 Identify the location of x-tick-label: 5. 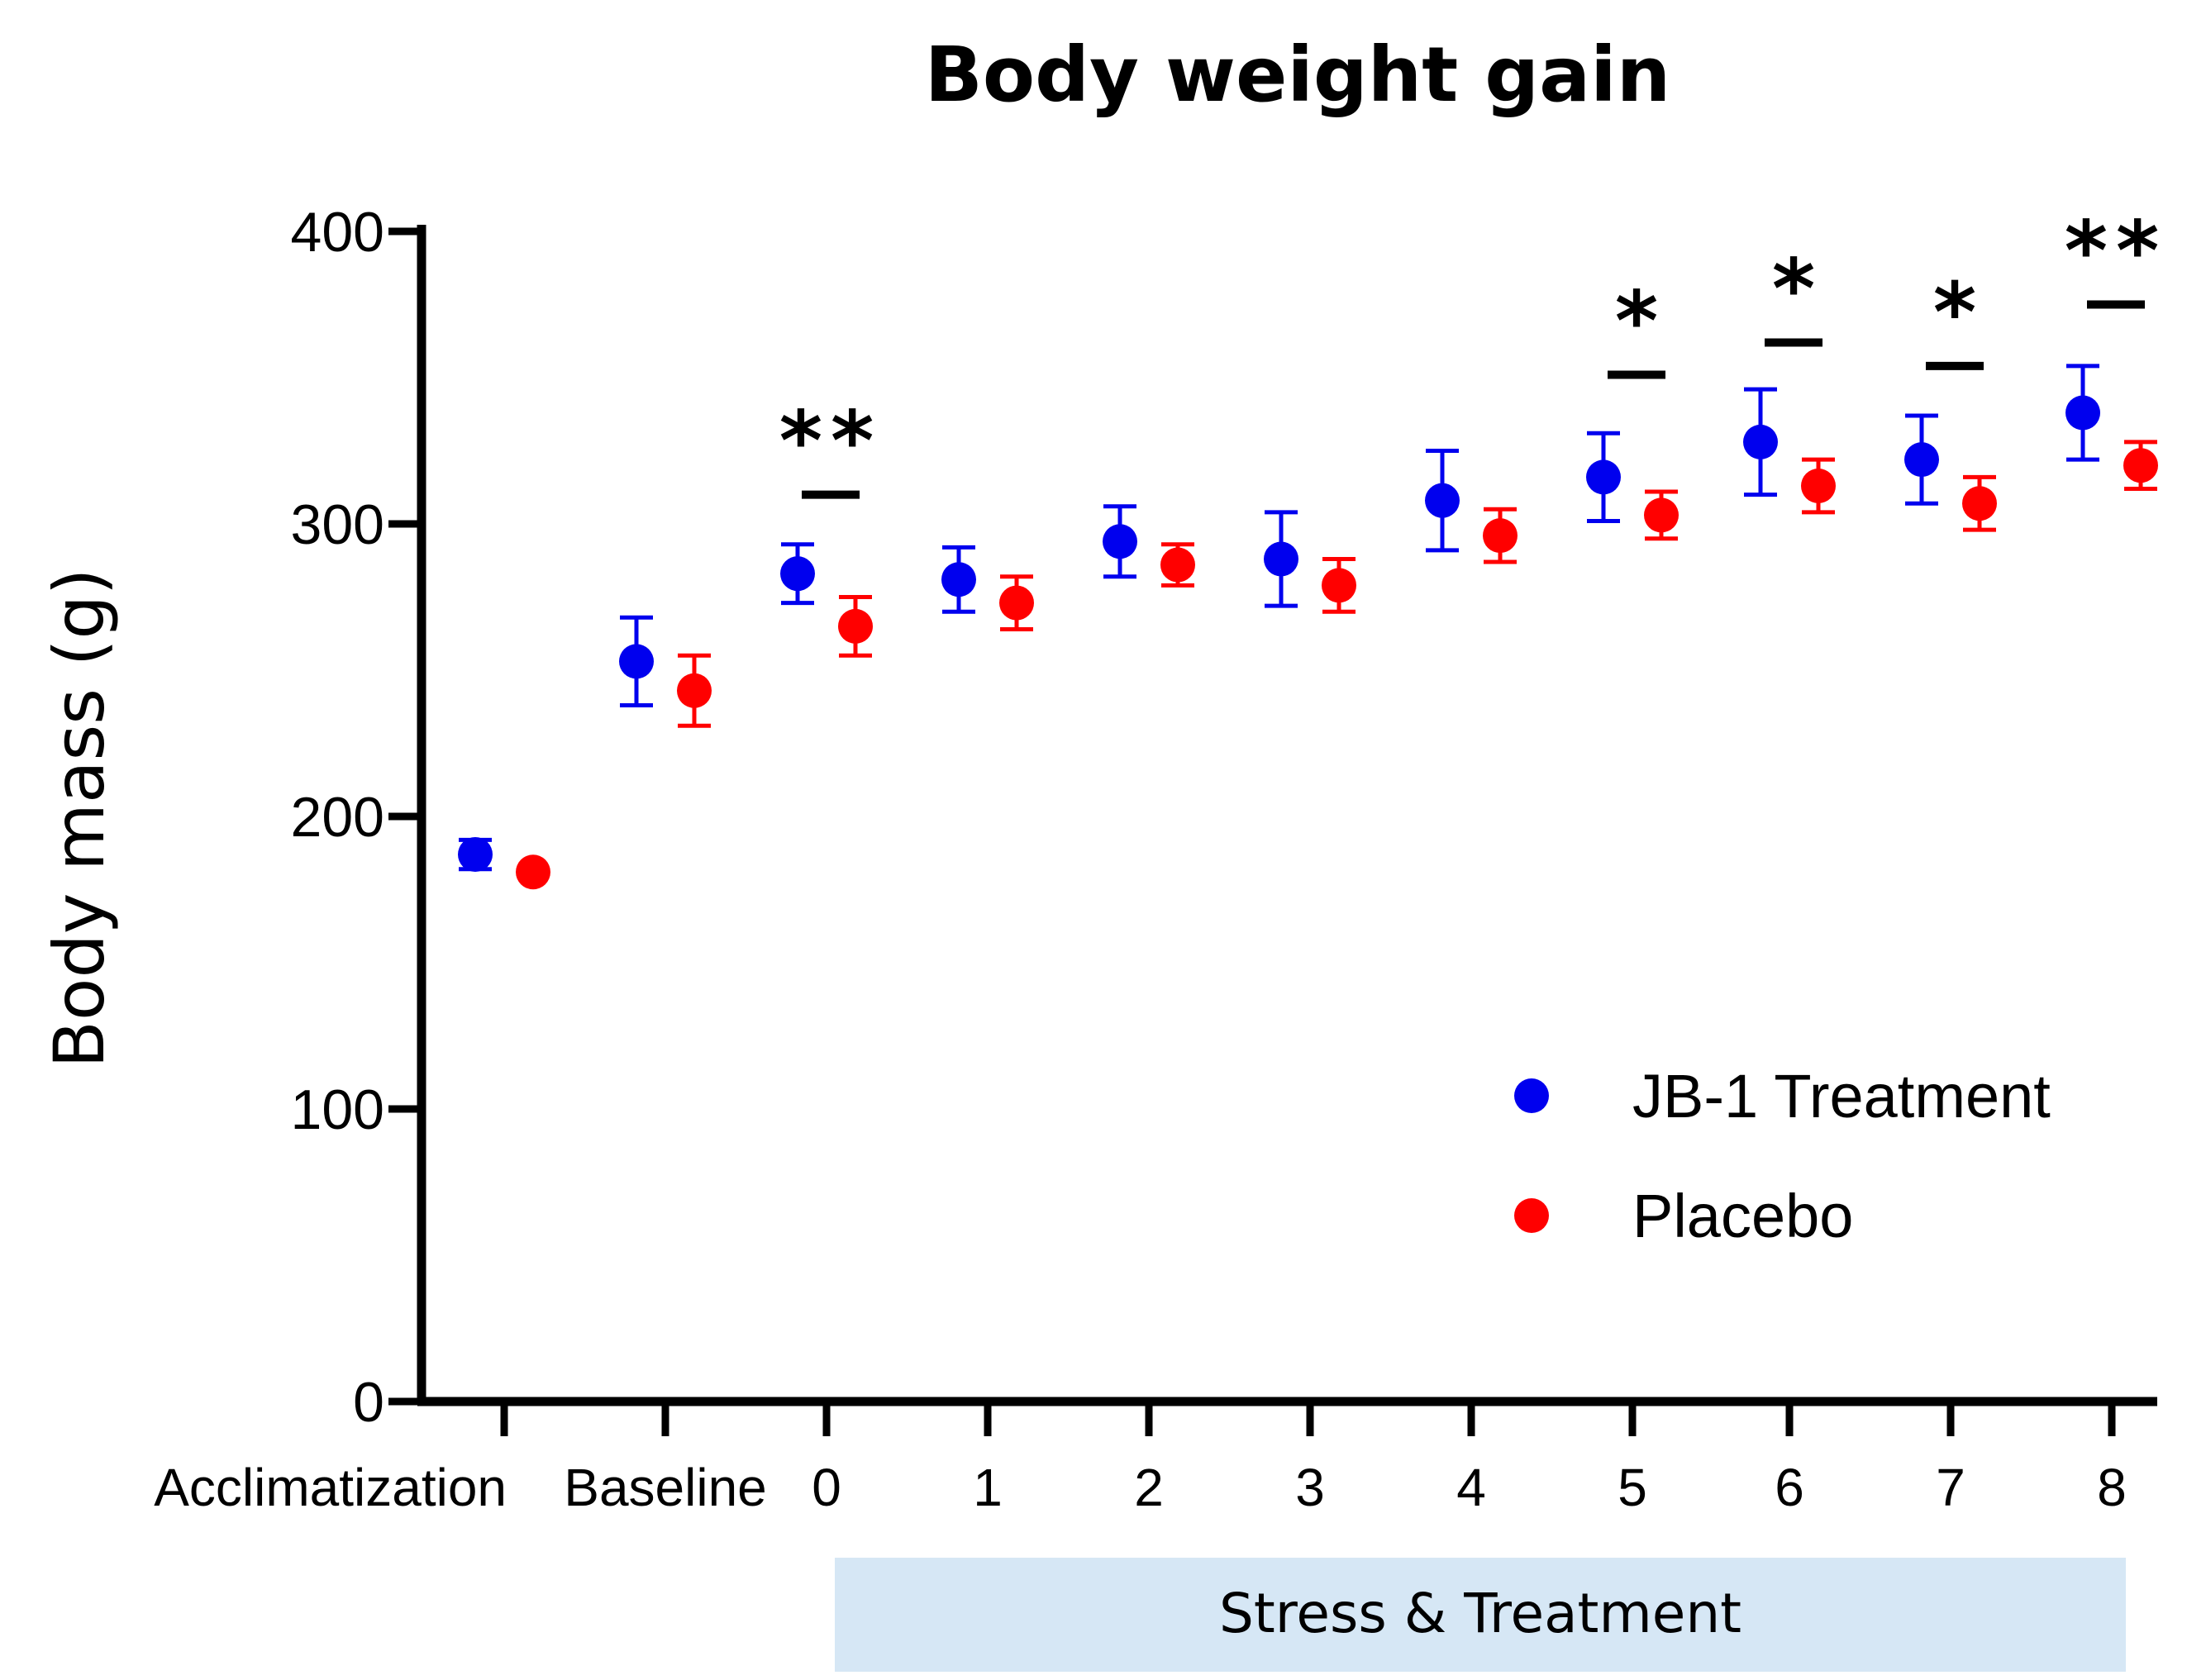
(1632, 1487).